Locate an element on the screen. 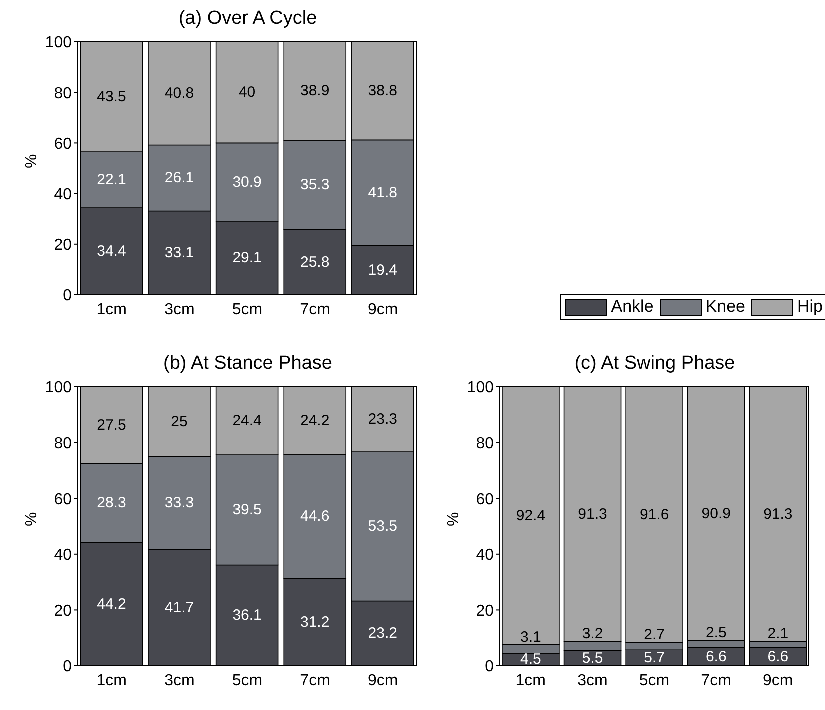 The image size is (825, 710). data-label: 3.1 is located at coordinates (531, 637).